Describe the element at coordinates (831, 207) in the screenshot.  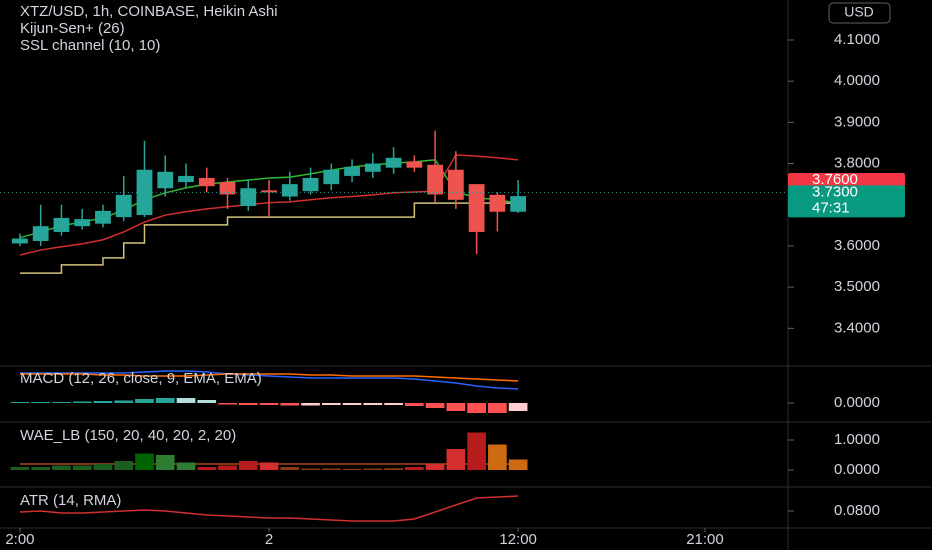
I see `countdown: 47:31` at that location.